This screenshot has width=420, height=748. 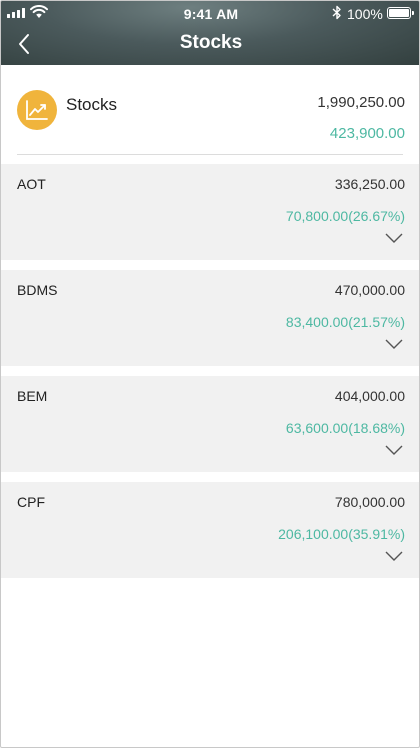 What do you see at coordinates (37, 290) in the screenshot?
I see `holding-symbol: BDMS` at bounding box center [37, 290].